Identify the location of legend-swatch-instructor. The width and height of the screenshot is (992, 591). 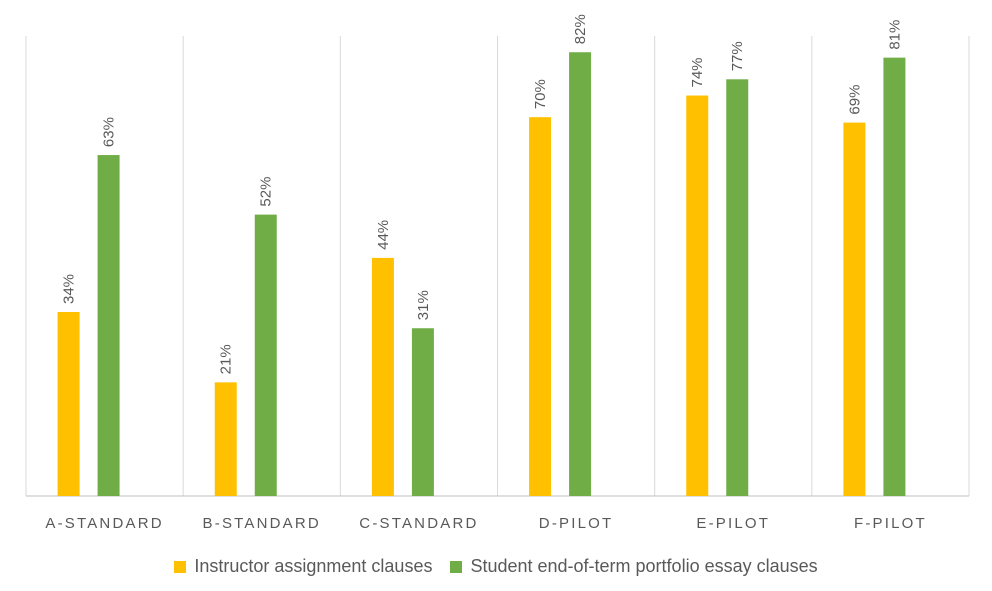
(180, 566).